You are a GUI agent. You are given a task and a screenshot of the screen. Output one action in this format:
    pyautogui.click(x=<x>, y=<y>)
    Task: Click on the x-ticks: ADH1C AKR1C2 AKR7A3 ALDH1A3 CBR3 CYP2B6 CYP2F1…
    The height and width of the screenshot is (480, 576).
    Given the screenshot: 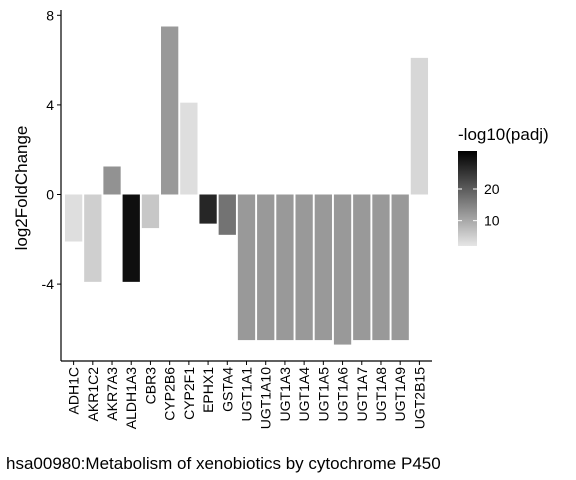 What is the action you would take?
    pyautogui.click(x=246, y=395)
    